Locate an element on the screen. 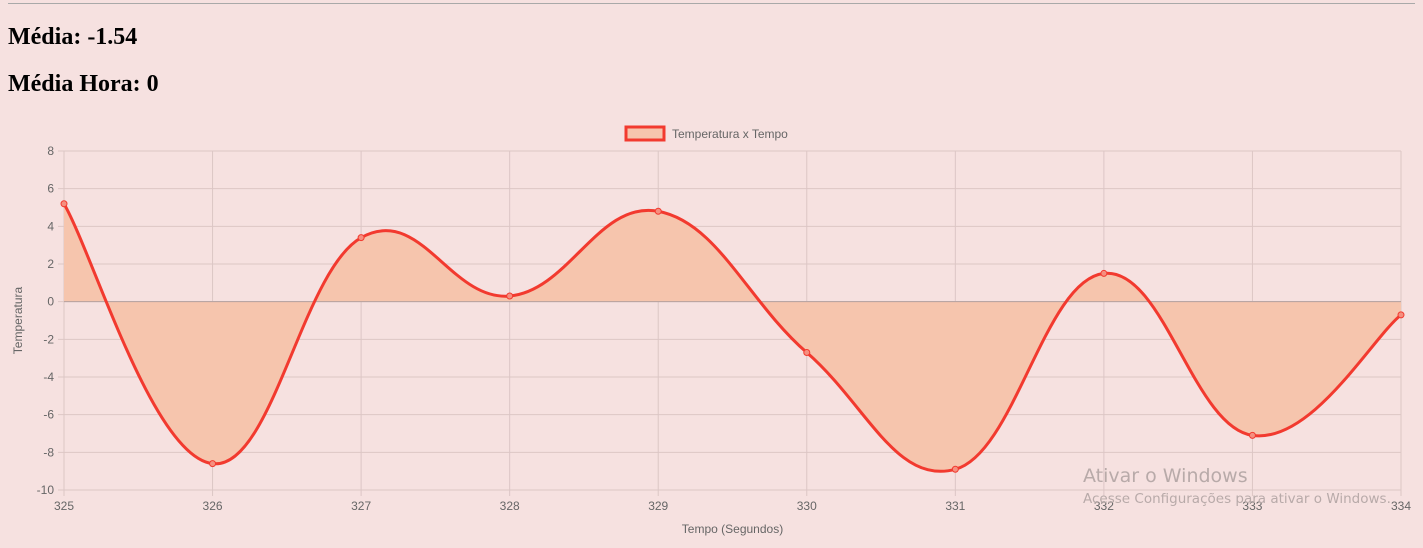 The image size is (1423, 548). x-tick-label-2: 327 is located at coordinates (361, 506).